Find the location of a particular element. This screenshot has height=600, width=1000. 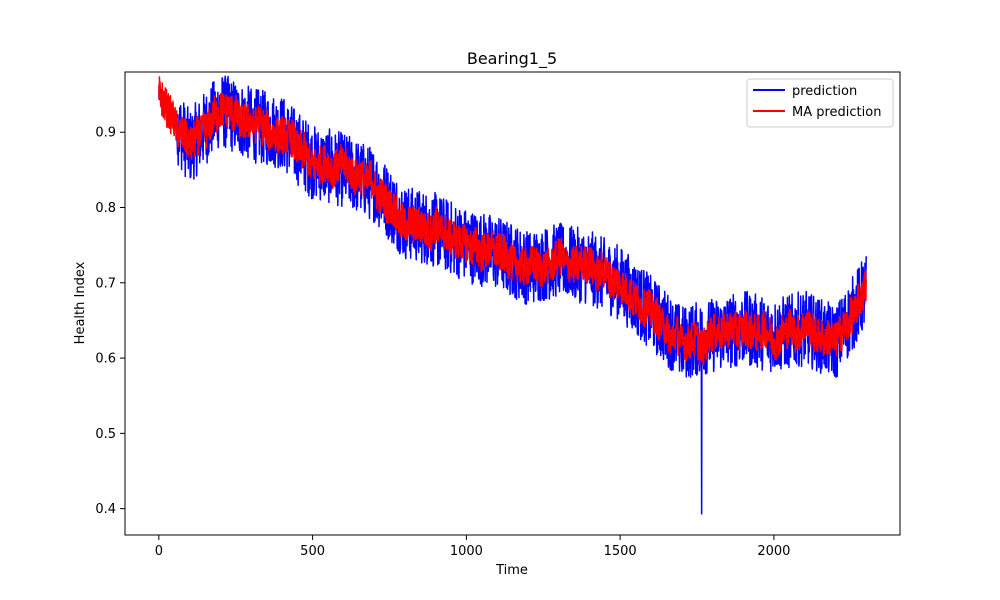

chart-title: Bearing1_5 is located at coordinates (512, 59).